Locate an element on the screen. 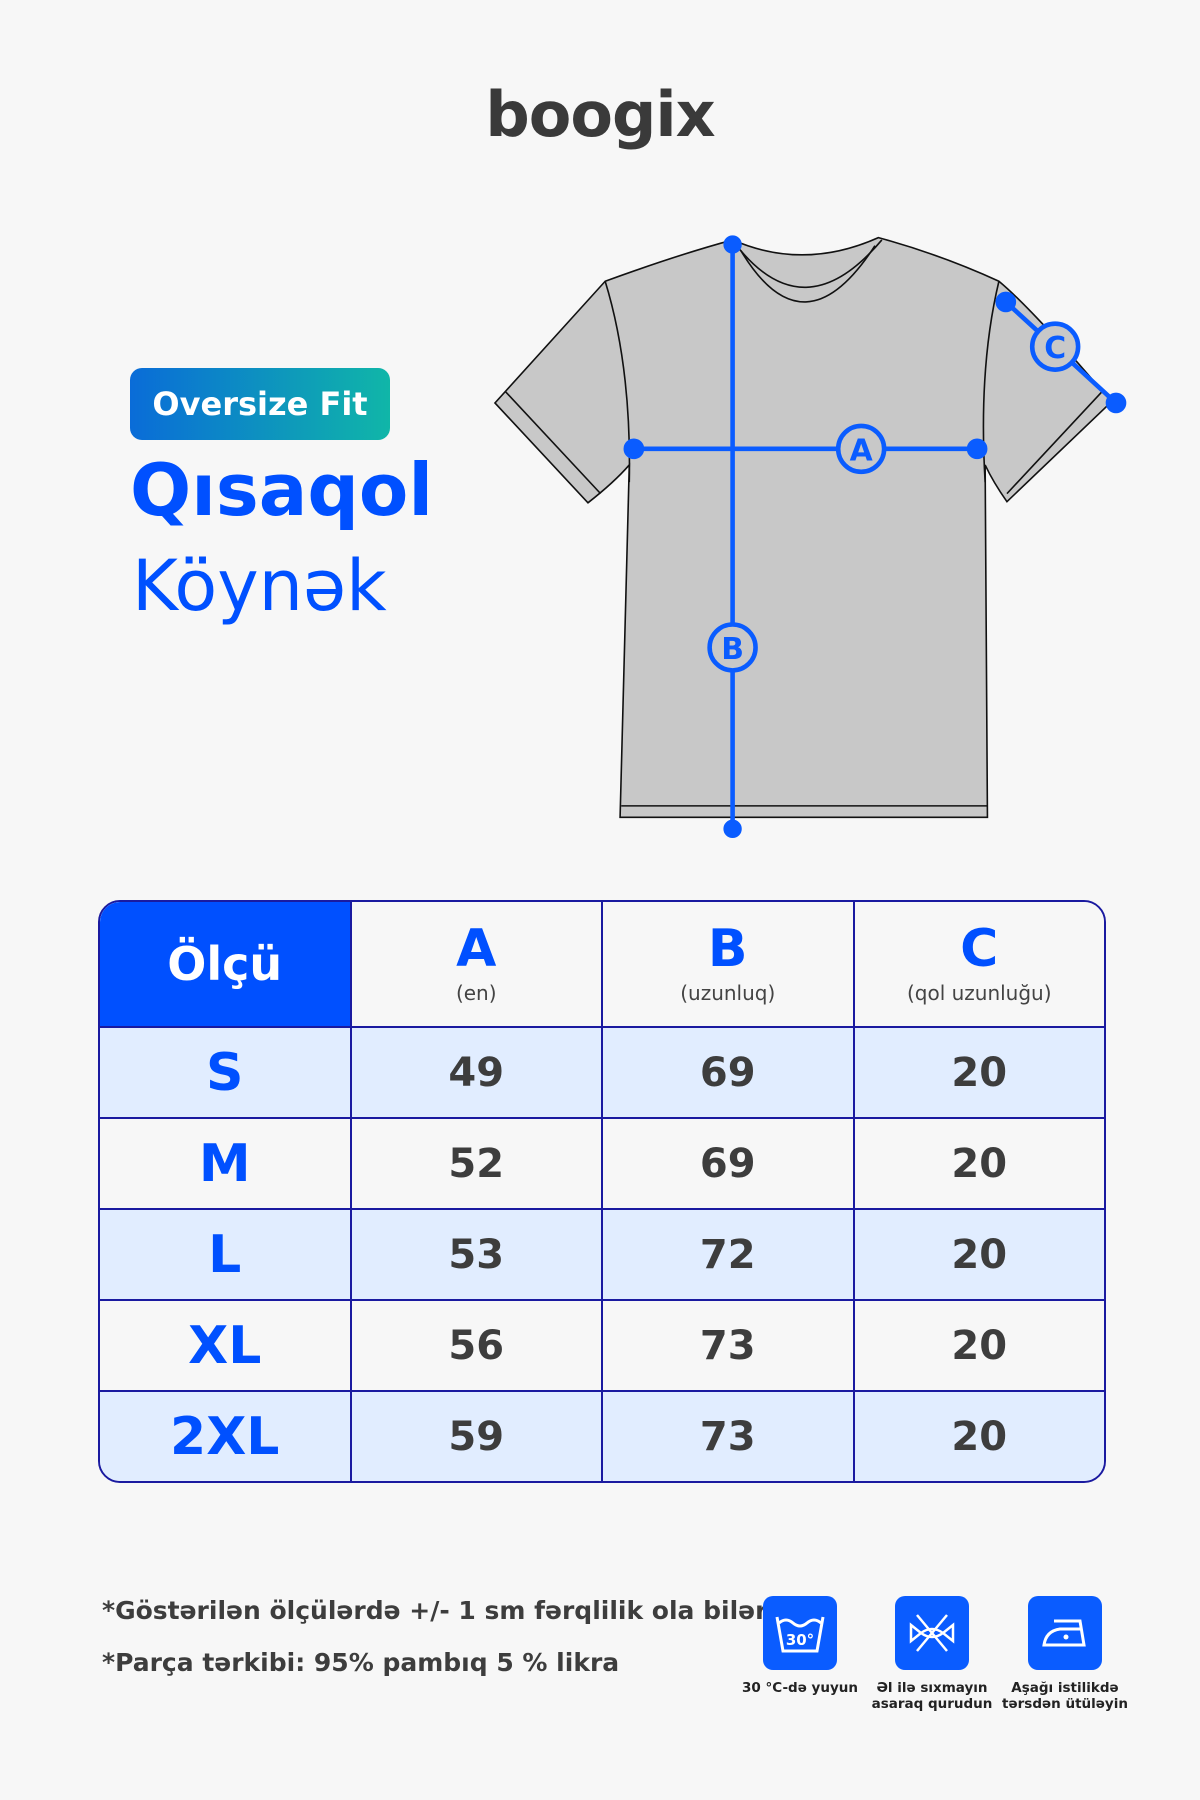 This screenshot has width=1200, height=1800. care-wring: Əl ilə sıxmayın asaraq qurudun is located at coordinates (932, 1654).